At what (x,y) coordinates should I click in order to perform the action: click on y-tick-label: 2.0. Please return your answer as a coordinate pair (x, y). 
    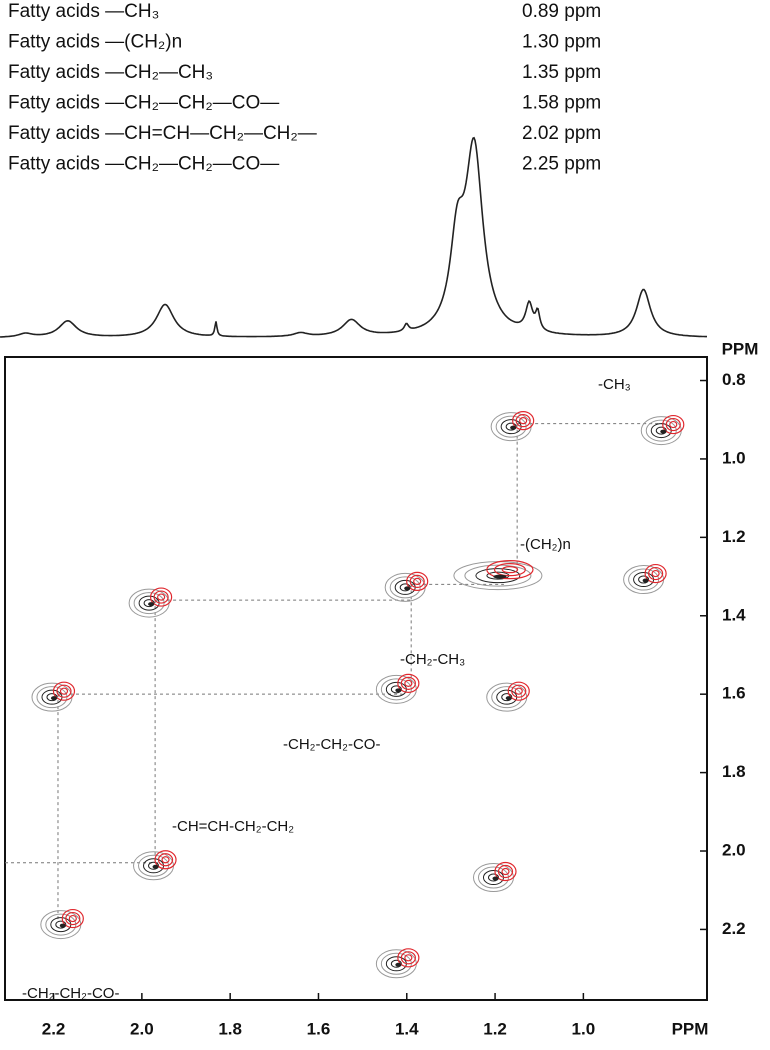
    Looking at the image, I should click on (734, 849).